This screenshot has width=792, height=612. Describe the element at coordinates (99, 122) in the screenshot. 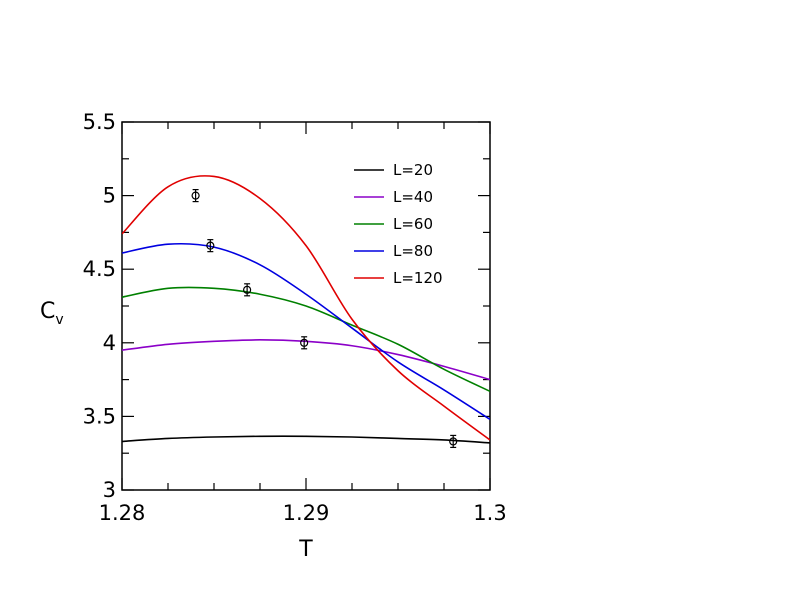

I see `y-tick-label: 5.5` at that location.